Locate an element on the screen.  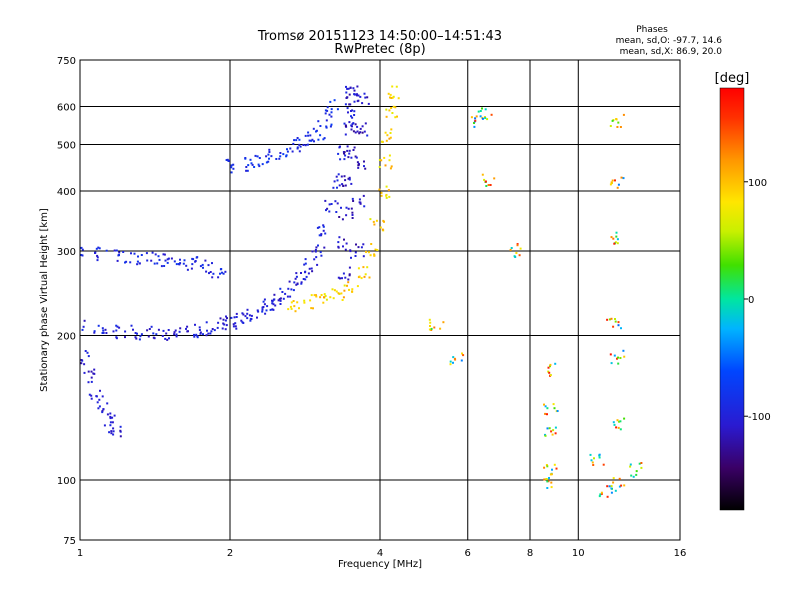
y-tick-label: 750 is located at coordinates (66, 61).